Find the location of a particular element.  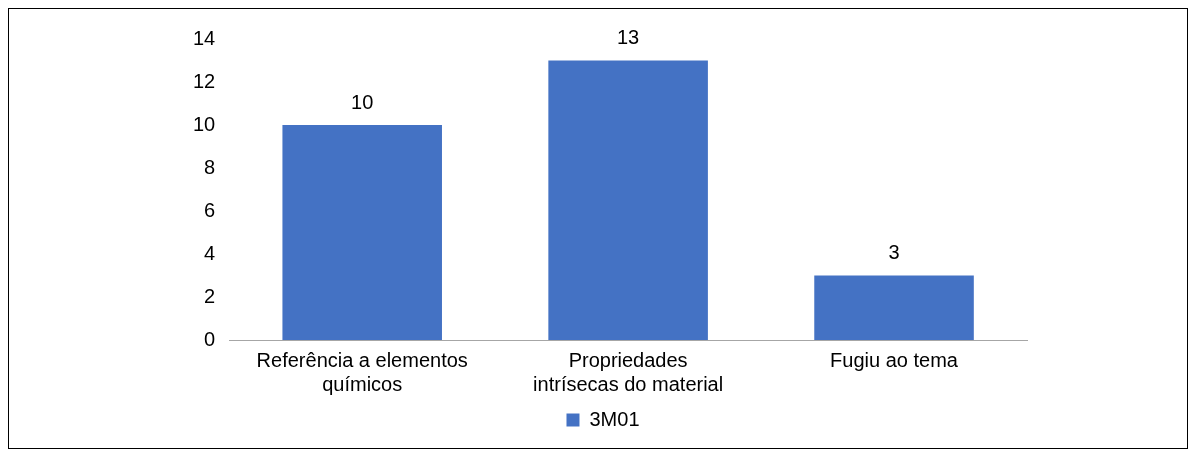

y-tick-label: 10 is located at coordinates (204, 123).